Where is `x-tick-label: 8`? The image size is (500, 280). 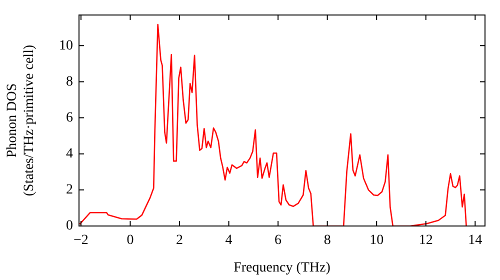
x-tick-label: 8 is located at coordinates (327, 240).